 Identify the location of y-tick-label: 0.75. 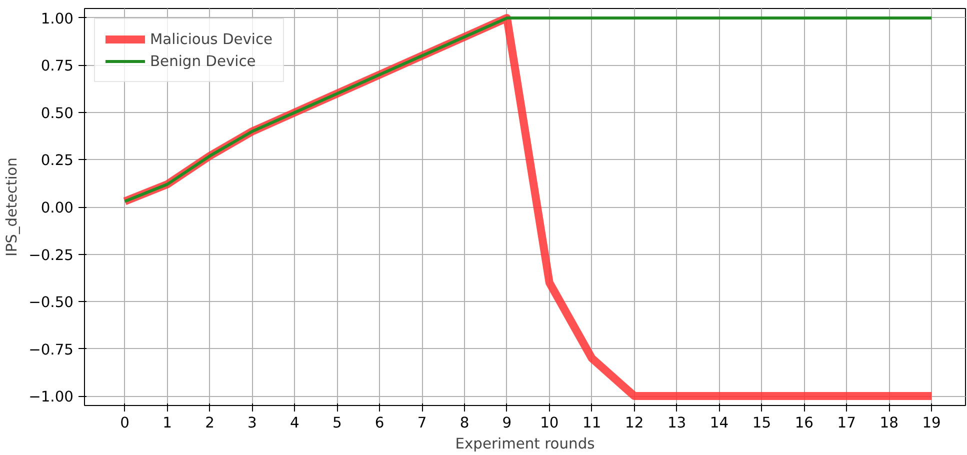
(57, 66).